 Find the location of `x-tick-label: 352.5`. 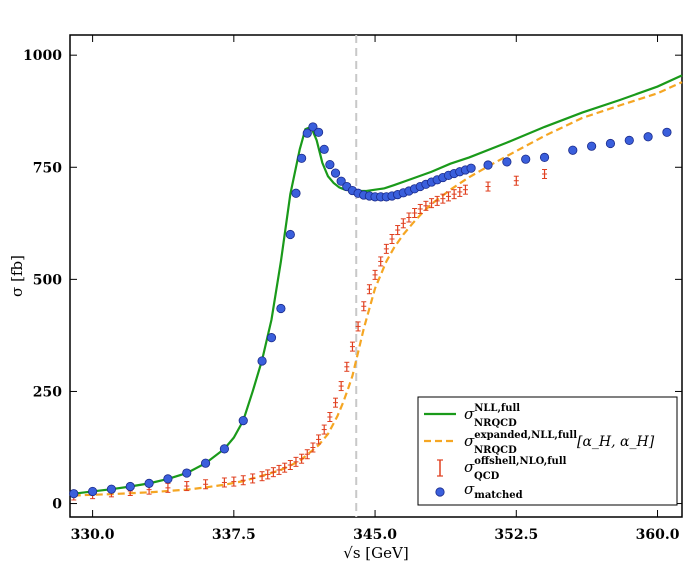

x-tick-label: 352.5 is located at coordinates (516, 535).